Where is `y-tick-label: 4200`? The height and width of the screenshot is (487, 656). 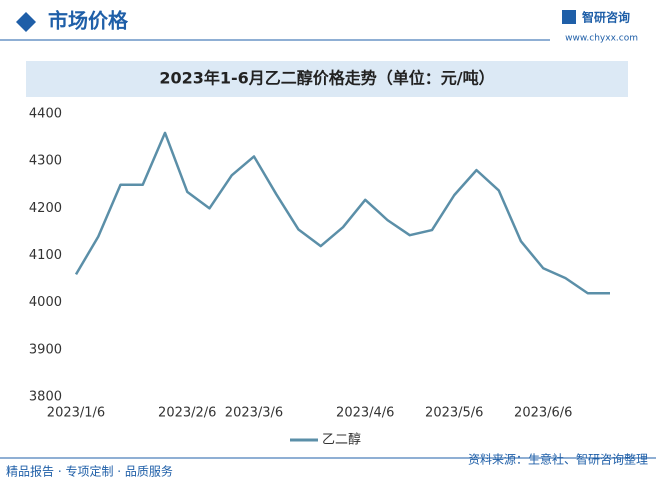
y-tick-label: 4200 is located at coordinates (45, 208).